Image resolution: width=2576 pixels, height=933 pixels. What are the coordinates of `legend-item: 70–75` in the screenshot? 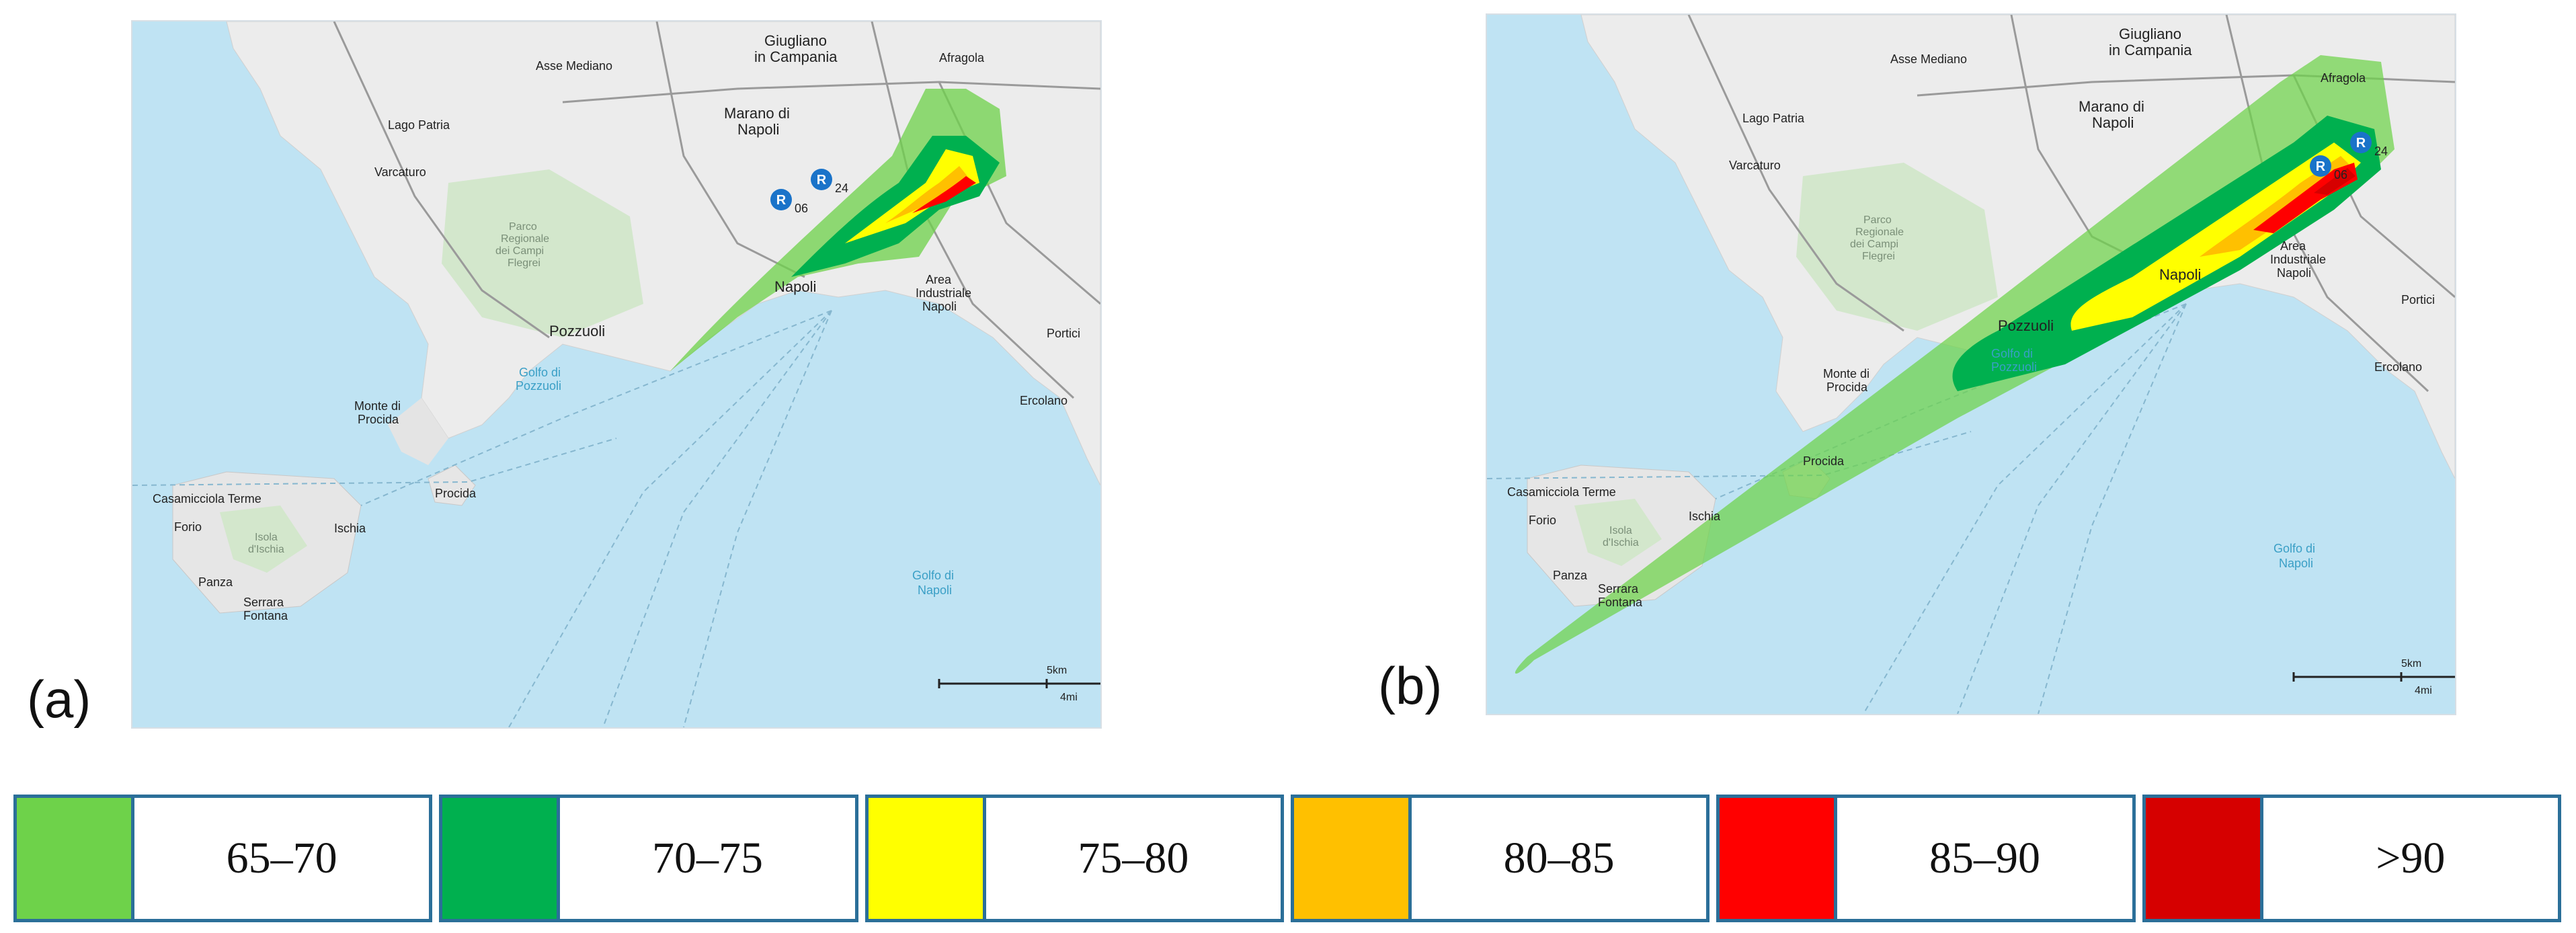 It's located at (648, 858).